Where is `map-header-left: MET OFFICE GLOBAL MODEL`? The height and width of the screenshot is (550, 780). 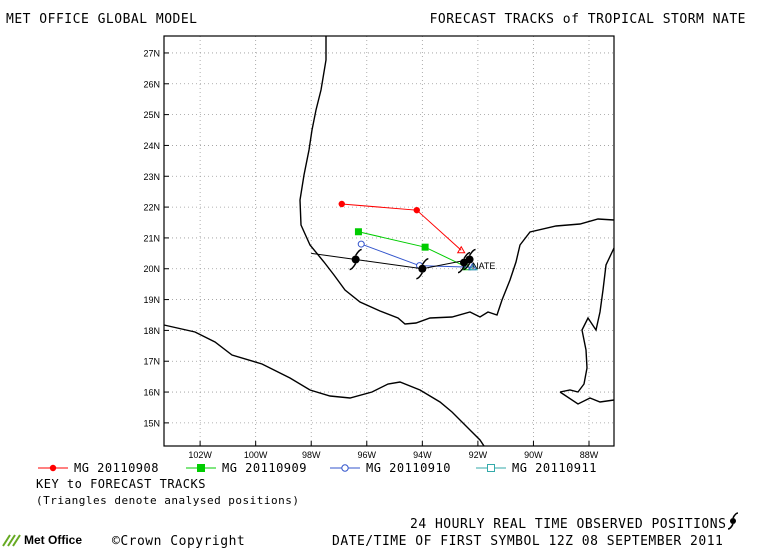
map-header-left: MET OFFICE GLOBAL MODEL is located at coordinates (102, 19).